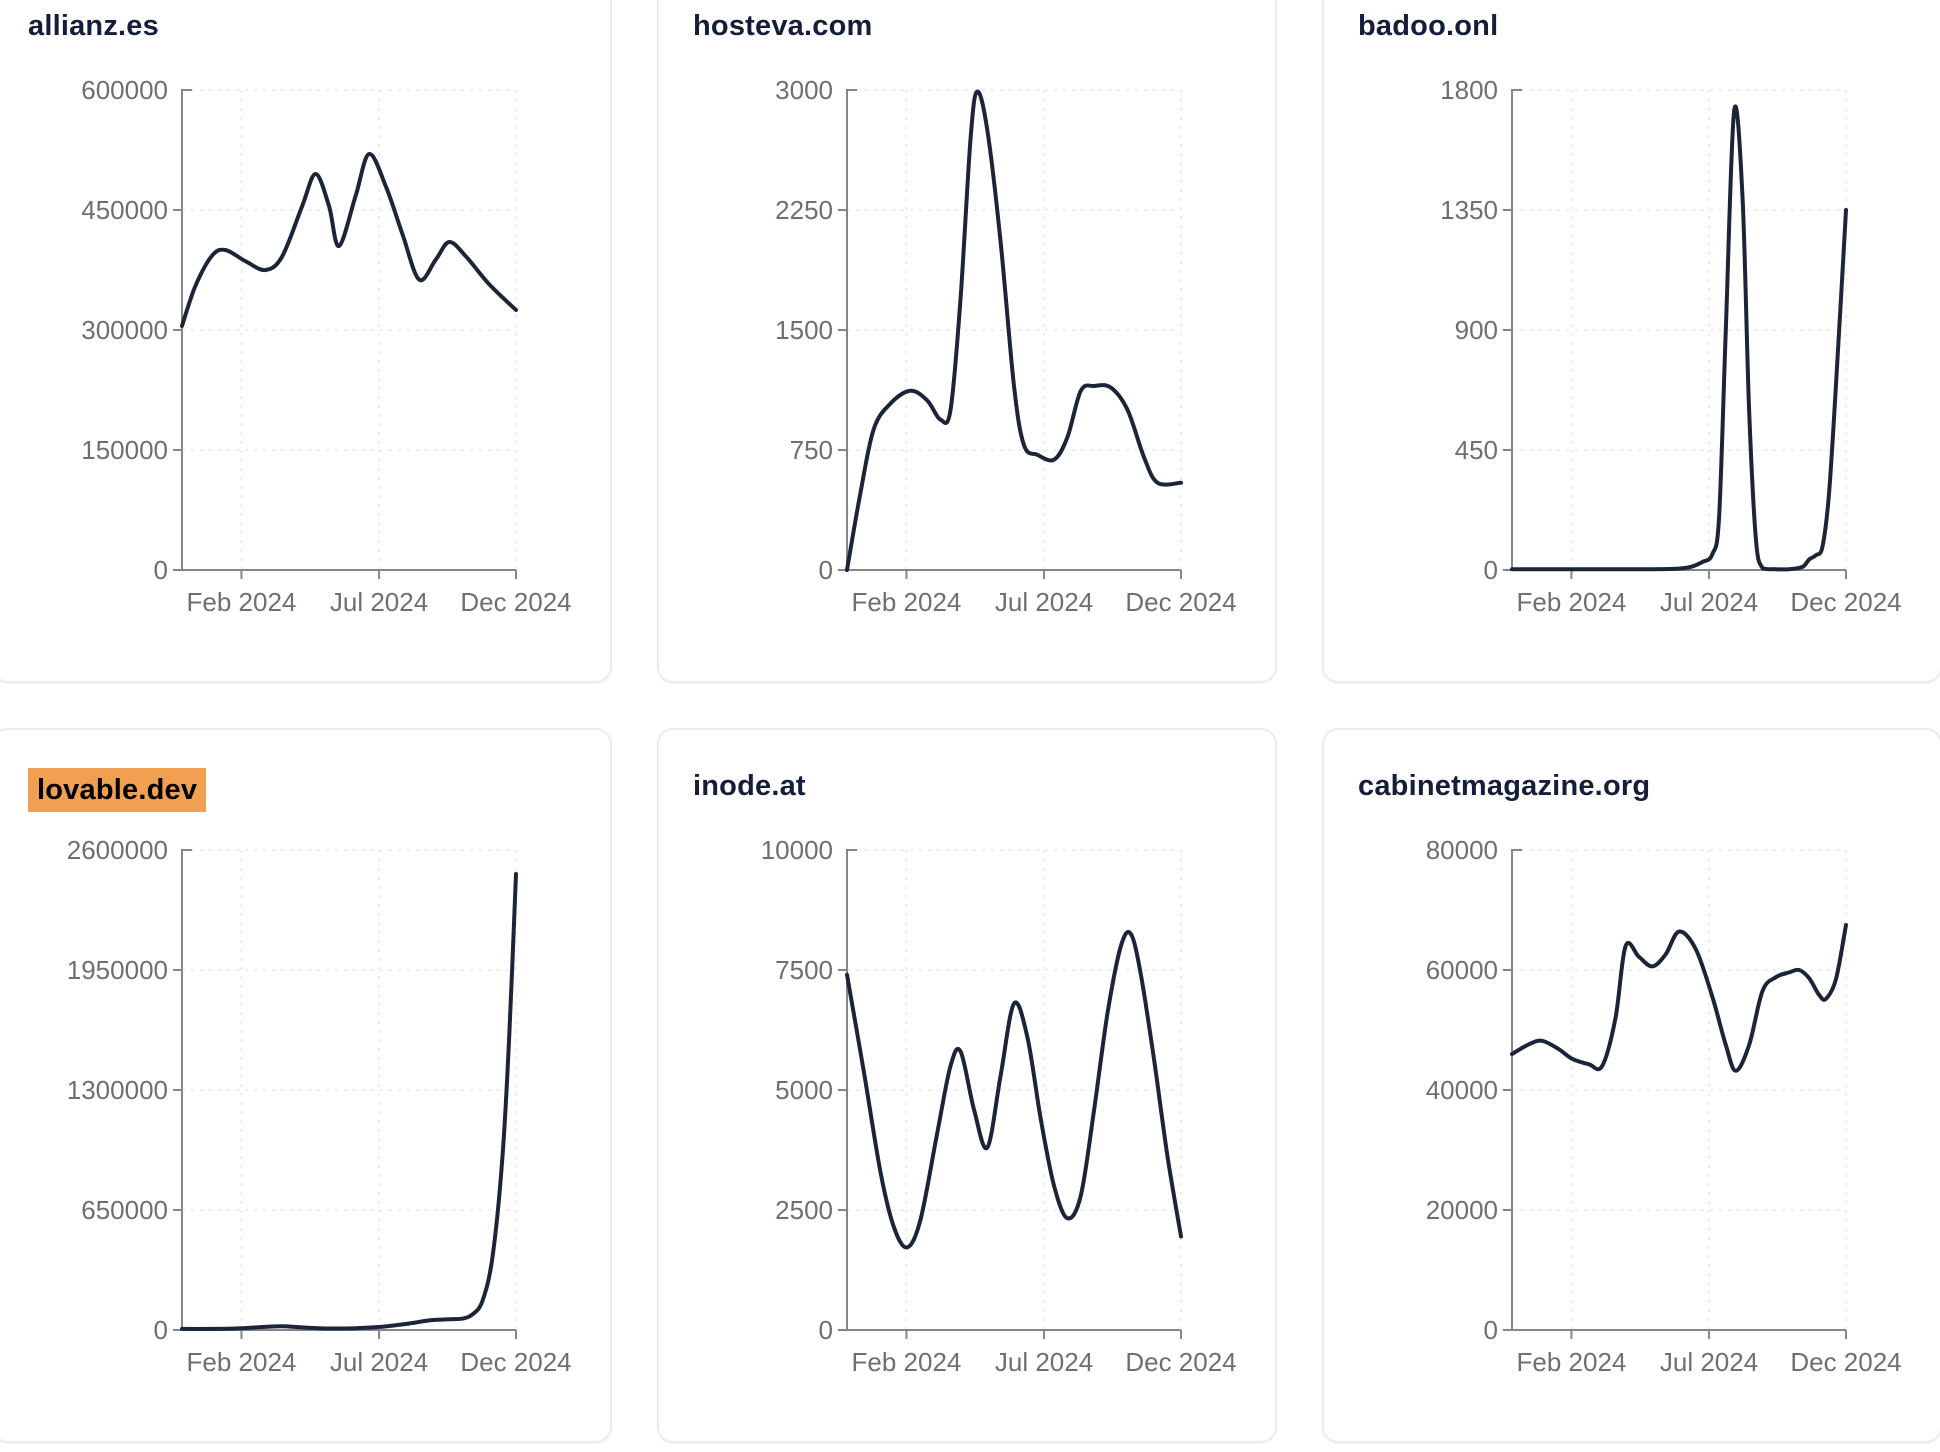 The width and height of the screenshot is (1940, 1452). What do you see at coordinates (811, 450) in the screenshot?
I see `svg-text: 750` at bounding box center [811, 450].